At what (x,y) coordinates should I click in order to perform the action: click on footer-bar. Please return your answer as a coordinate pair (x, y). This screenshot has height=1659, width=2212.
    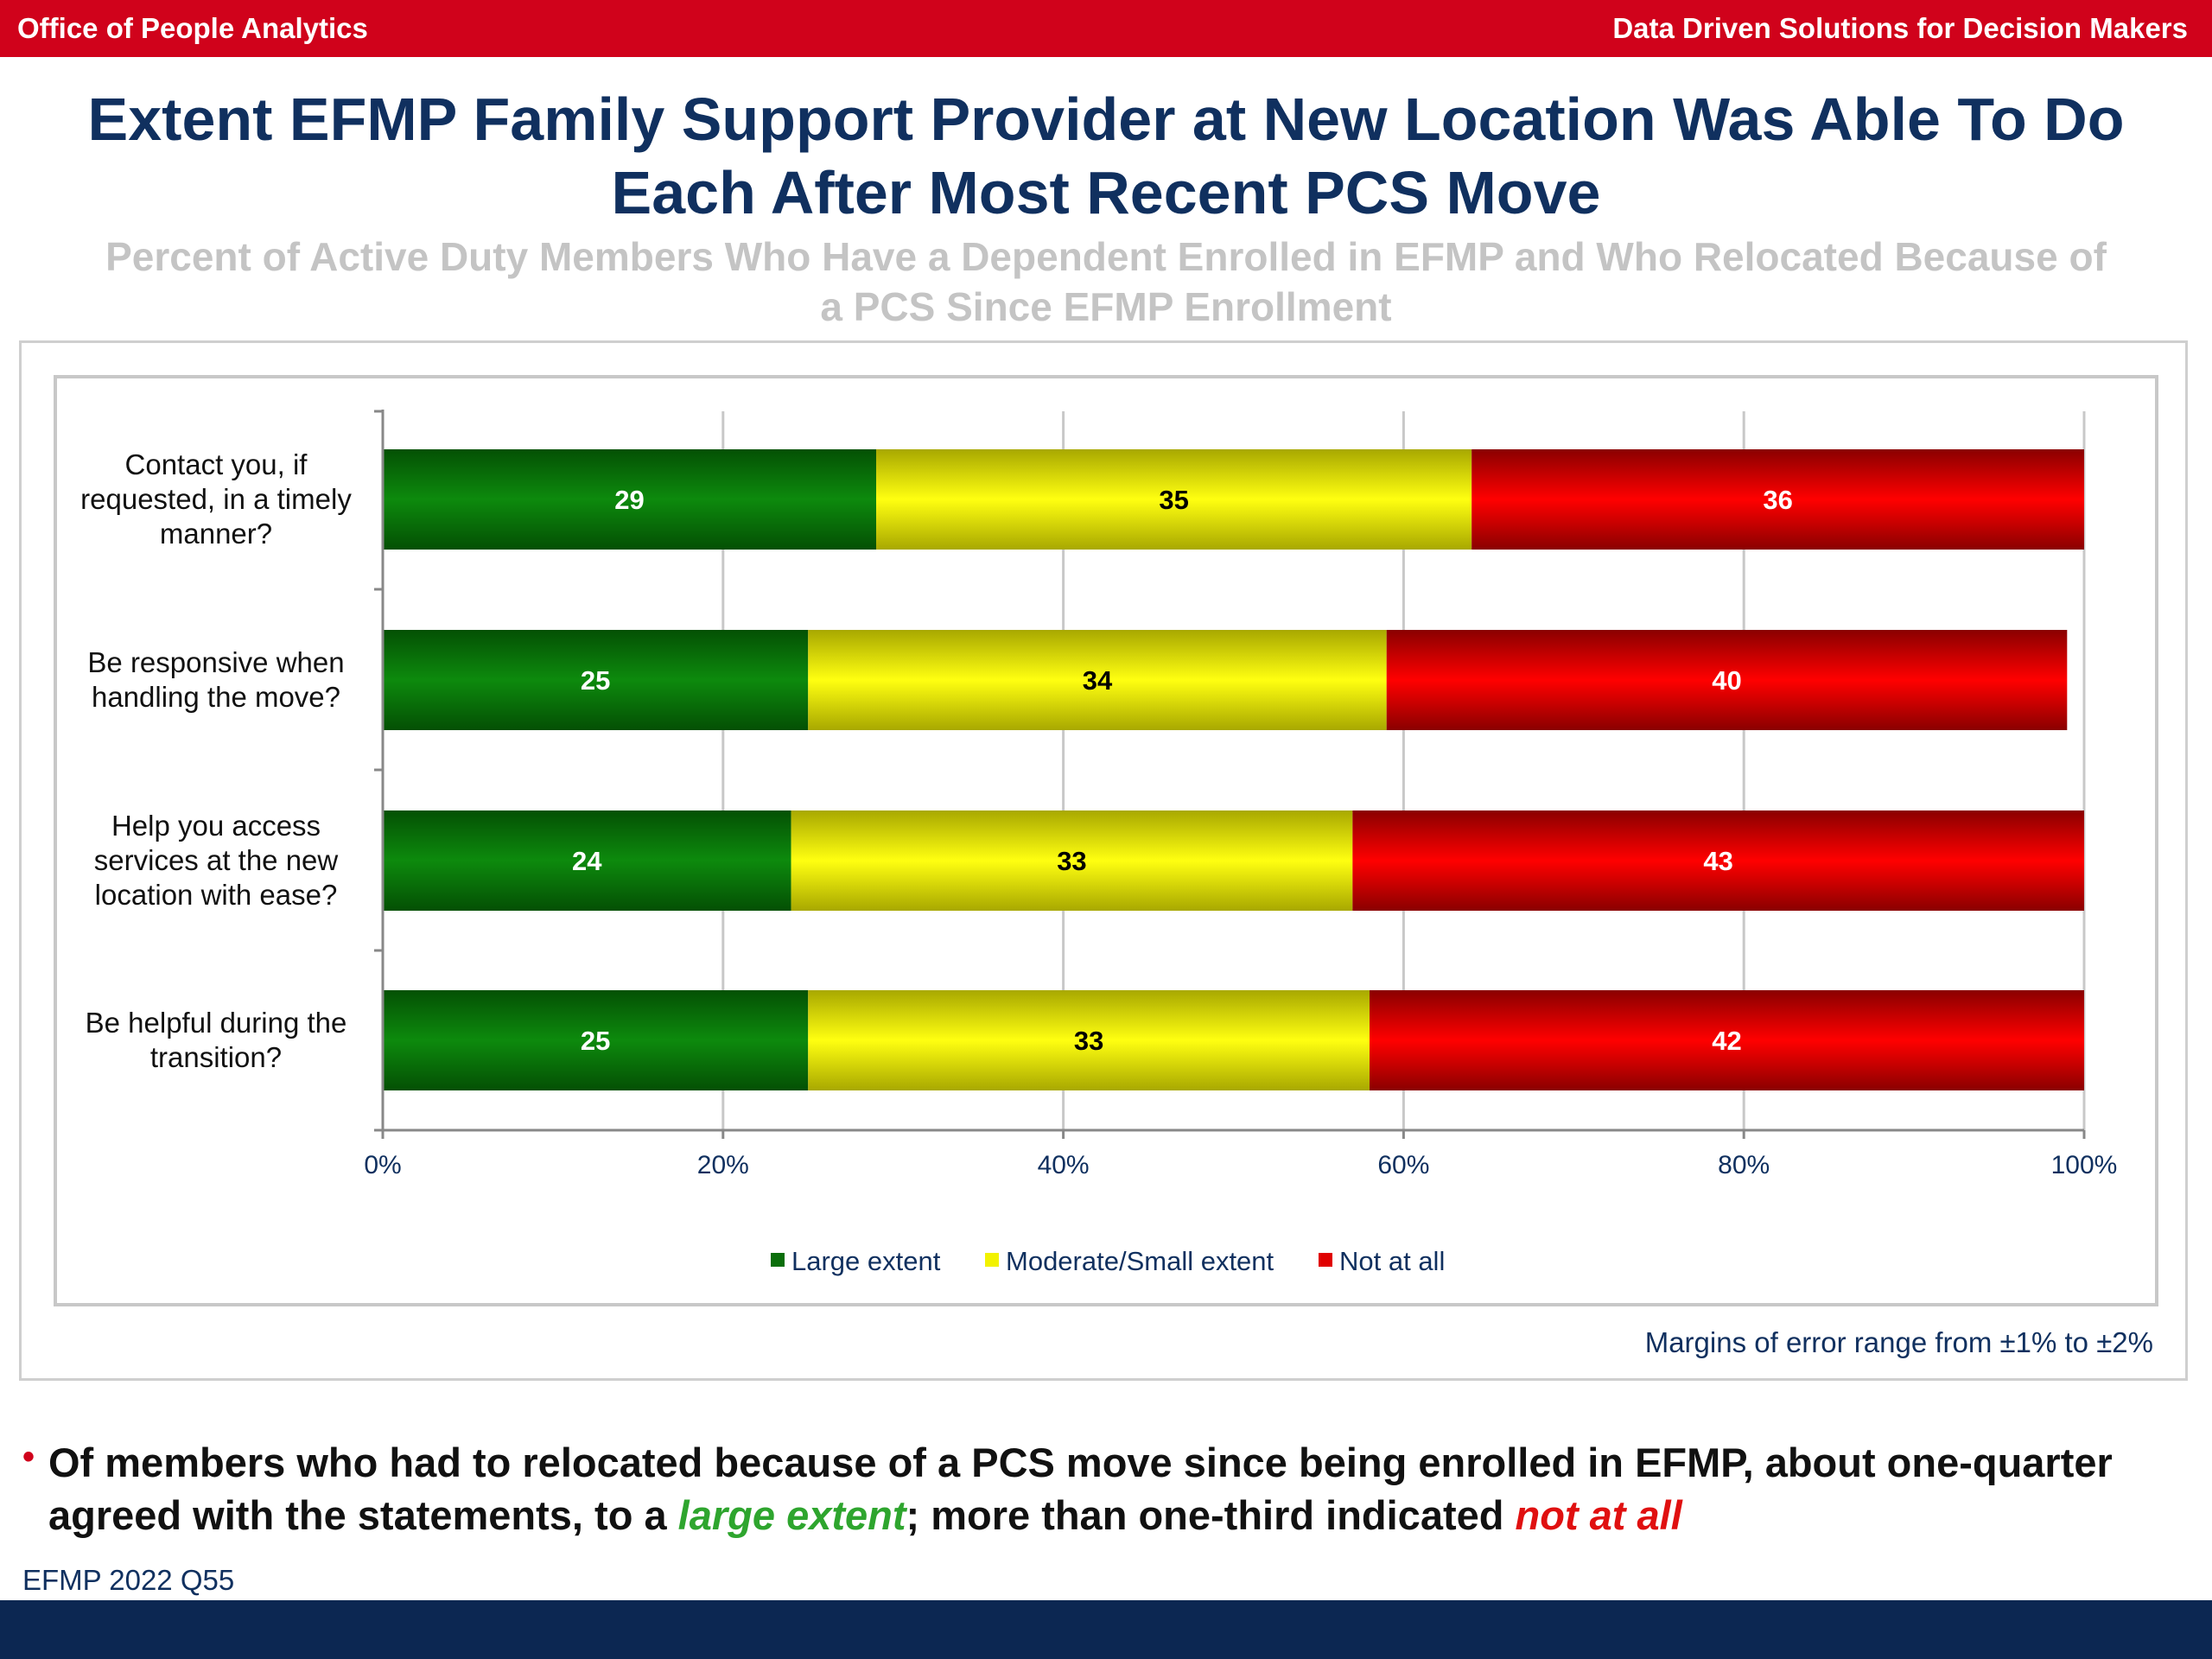
    Looking at the image, I should click on (1106, 1629).